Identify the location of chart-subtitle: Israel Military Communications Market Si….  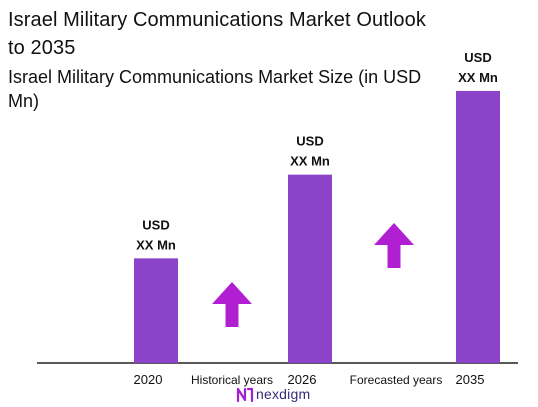
(215, 89).